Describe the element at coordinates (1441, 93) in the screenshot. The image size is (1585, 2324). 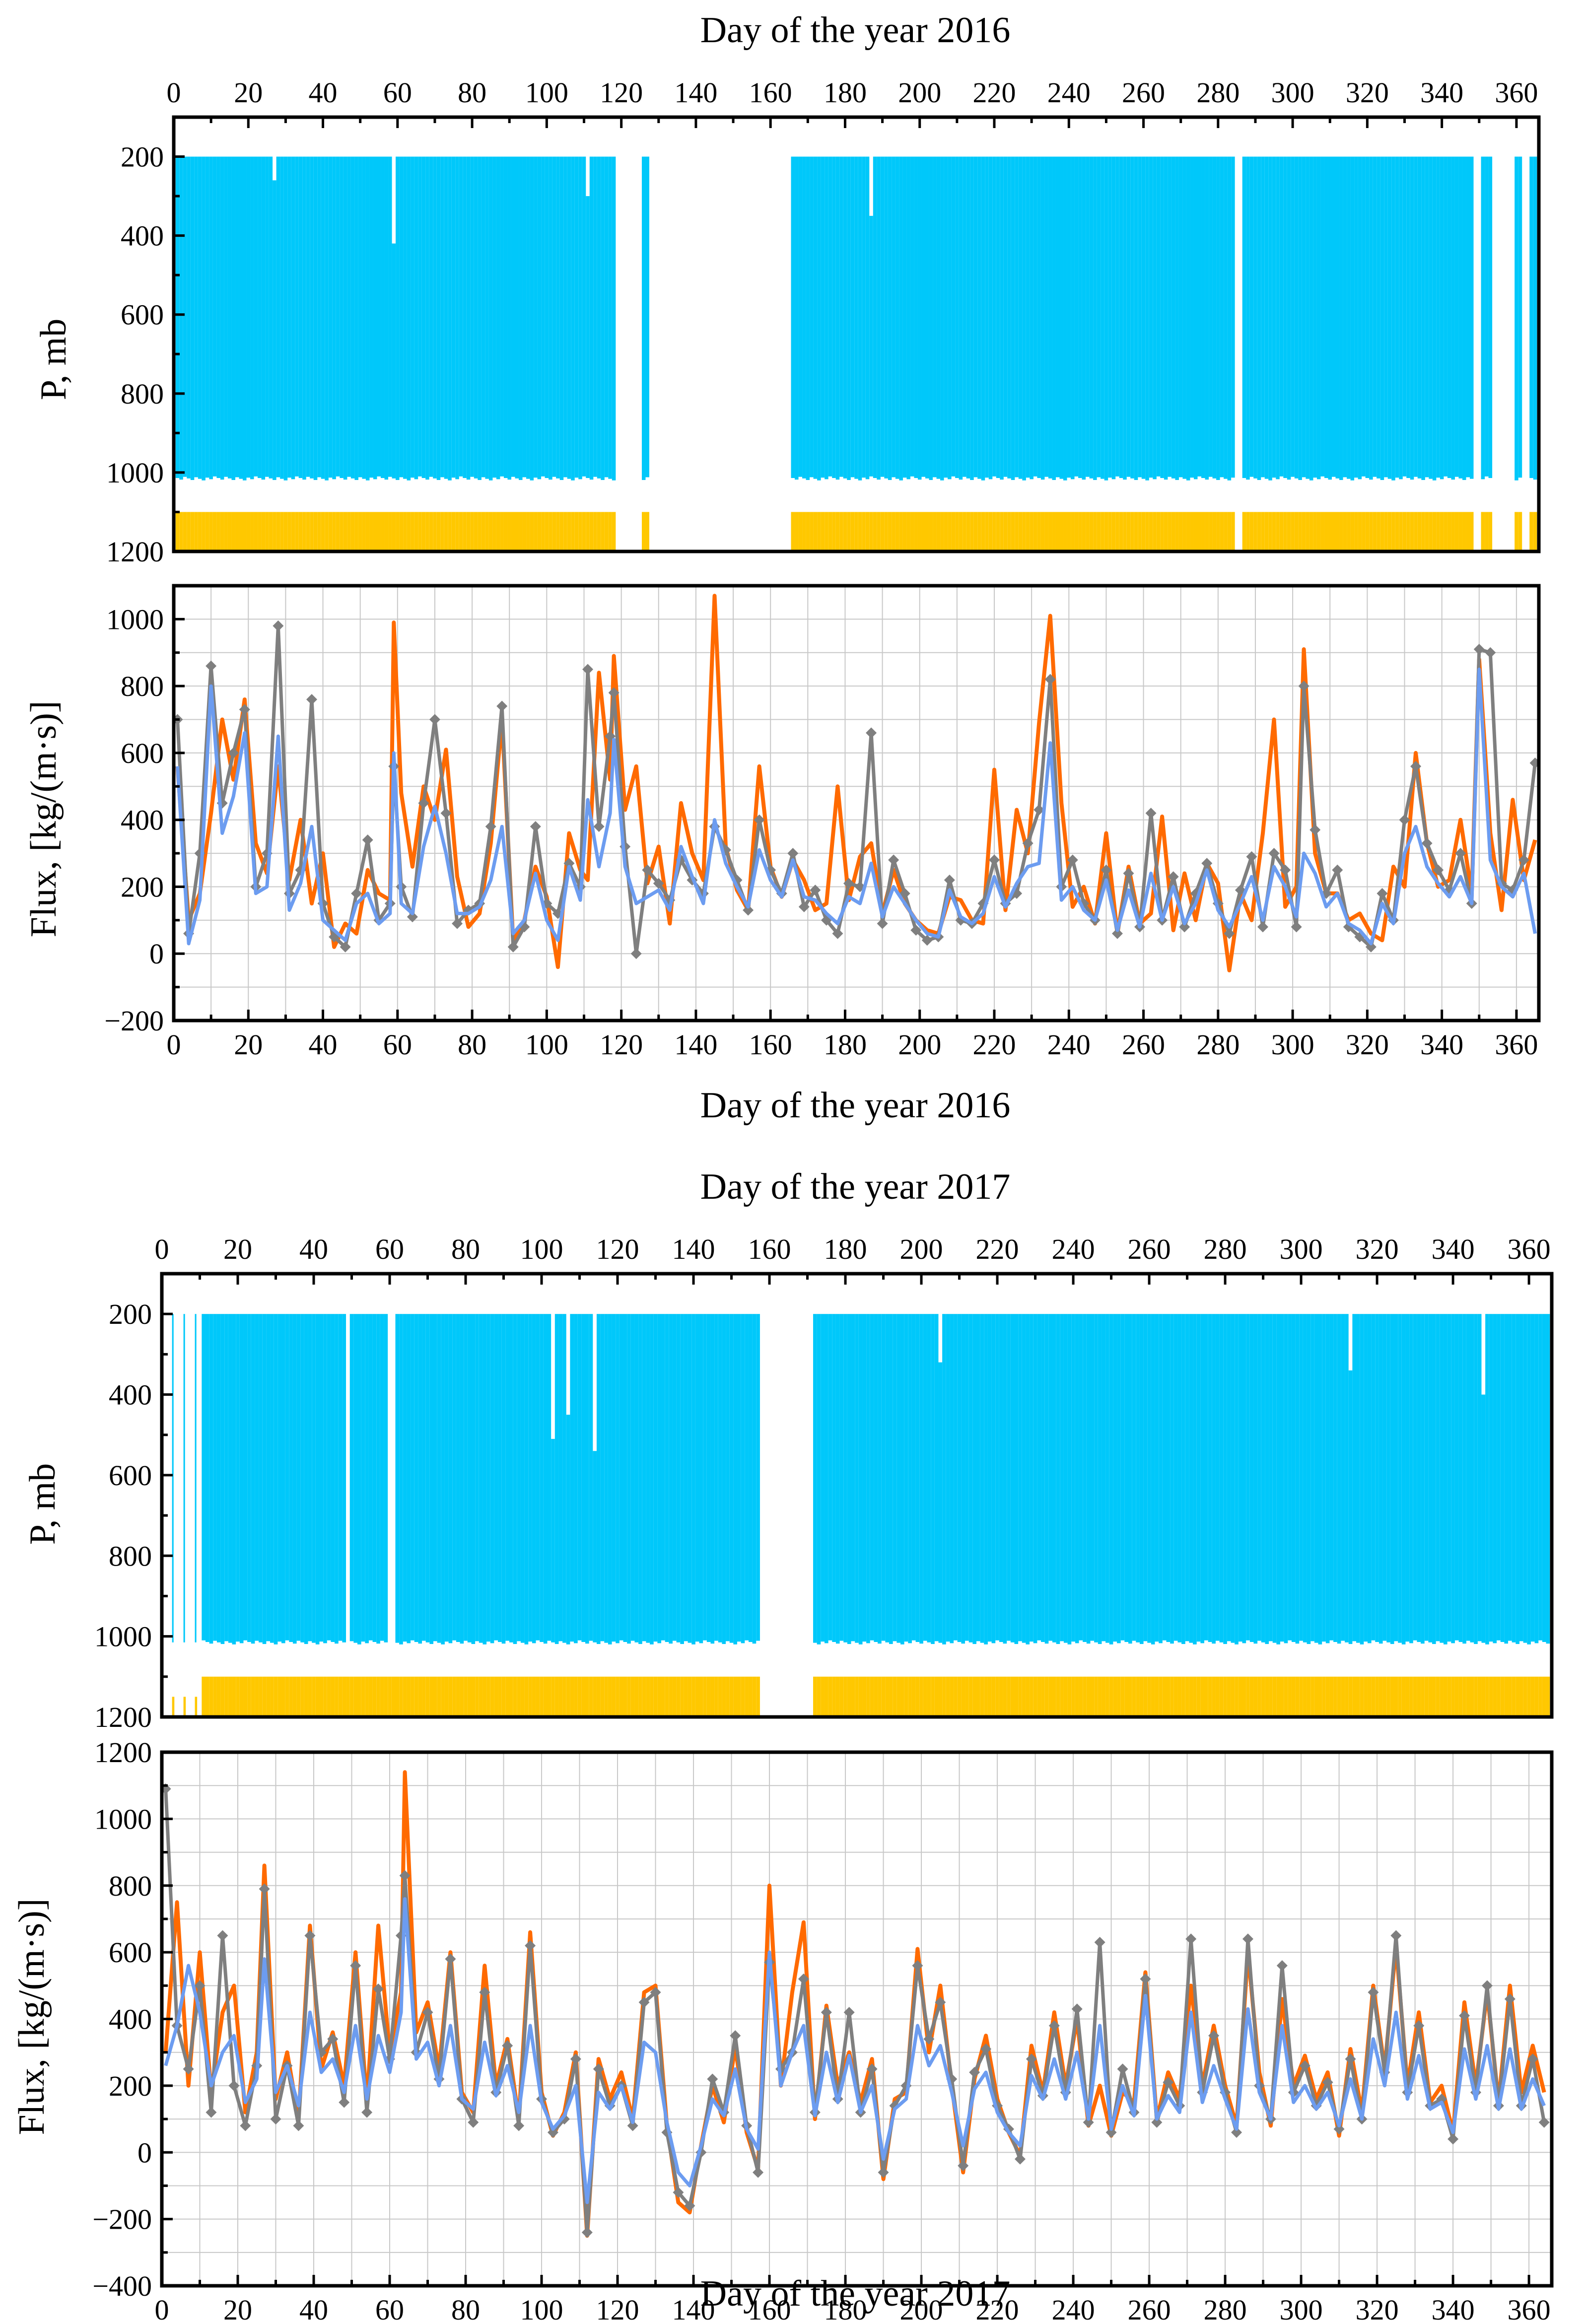
I see `x-tick-label: 340` at that location.